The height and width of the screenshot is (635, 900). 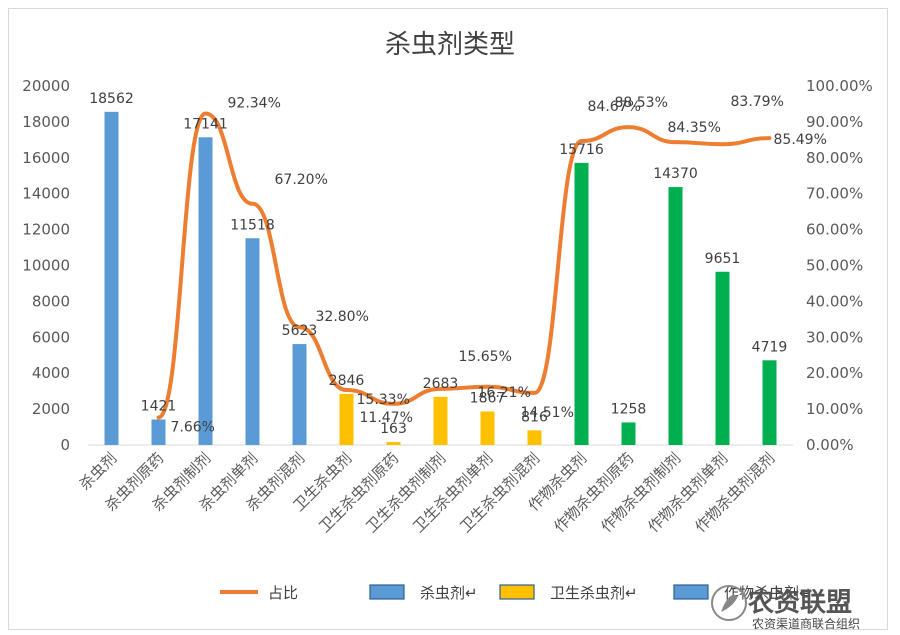 I want to click on line-data-label: 7.66%, so click(x=193, y=428).